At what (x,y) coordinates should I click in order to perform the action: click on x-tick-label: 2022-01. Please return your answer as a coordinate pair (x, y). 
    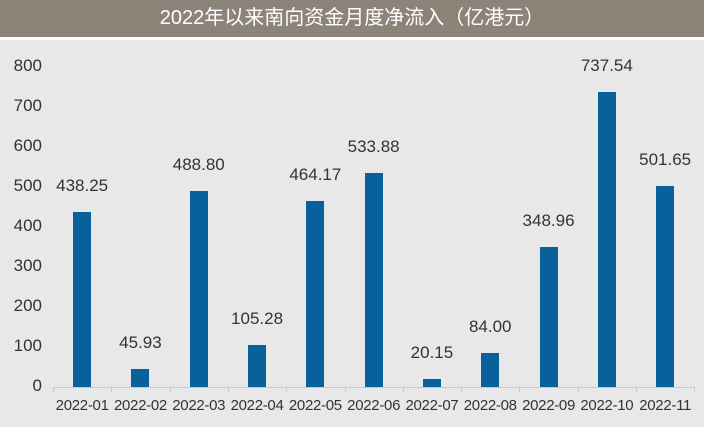
    Looking at the image, I should click on (82, 405).